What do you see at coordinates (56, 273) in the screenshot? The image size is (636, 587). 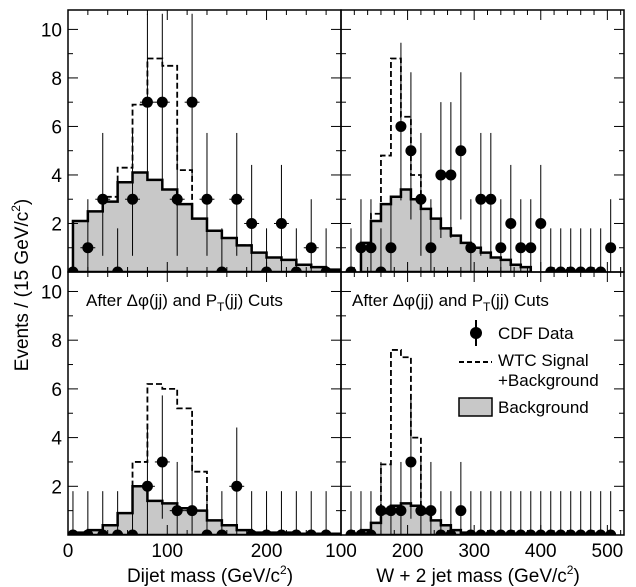 I see `y-tick-label: 0` at bounding box center [56, 273].